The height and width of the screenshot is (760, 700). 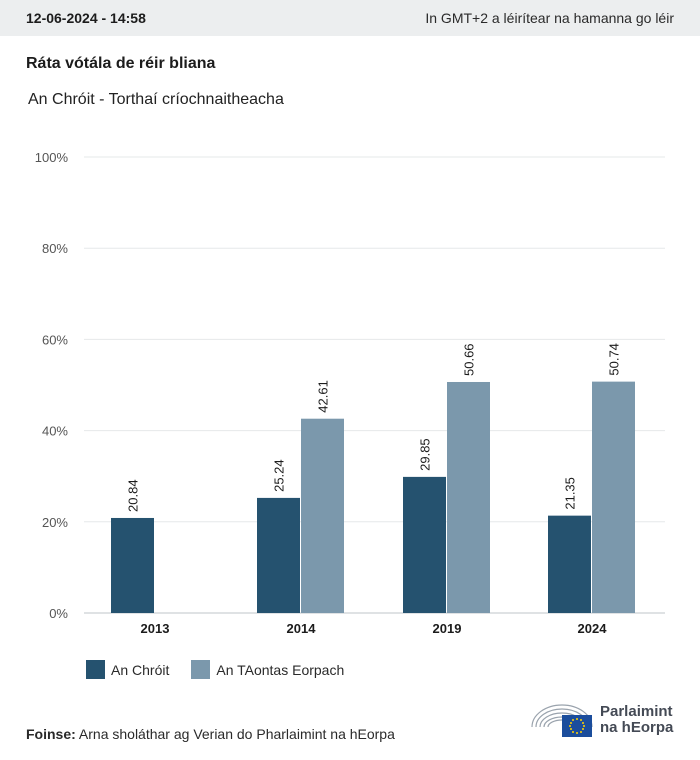 I want to click on data-label: 29.85, so click(x=425, y=454).